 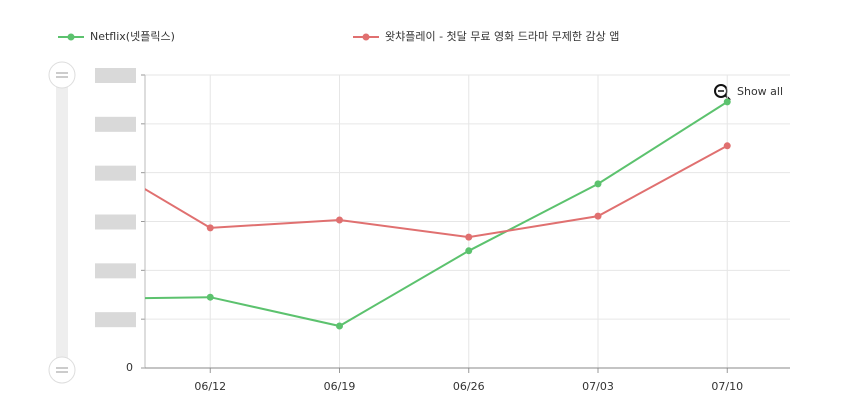 I want to click on x-tick-label: 06/26, so click(x=469, y=386).